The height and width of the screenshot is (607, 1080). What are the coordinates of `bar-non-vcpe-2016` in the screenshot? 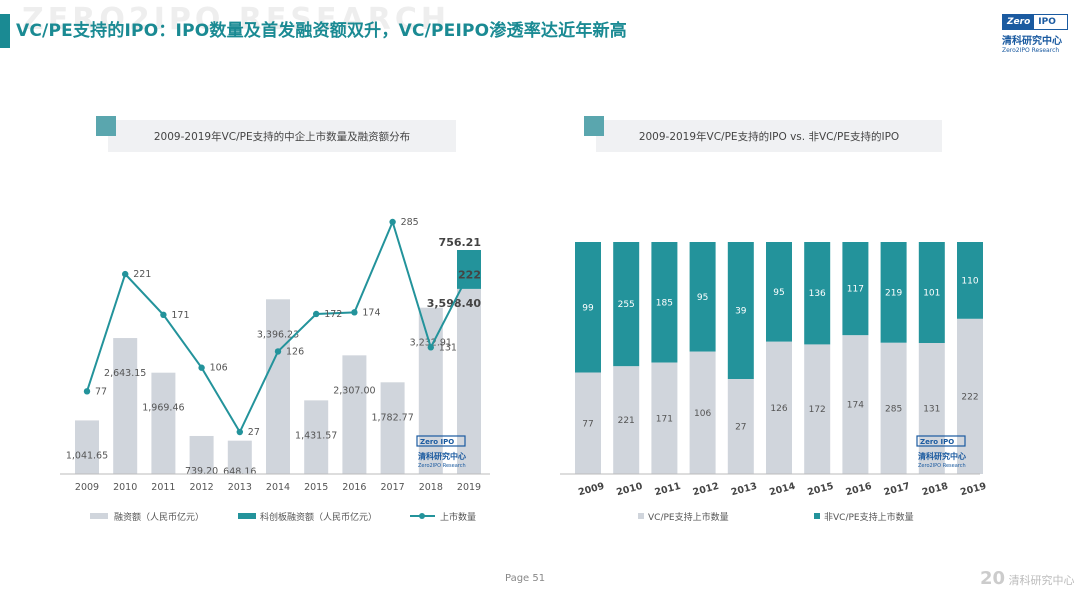 It's located at (855, 289).